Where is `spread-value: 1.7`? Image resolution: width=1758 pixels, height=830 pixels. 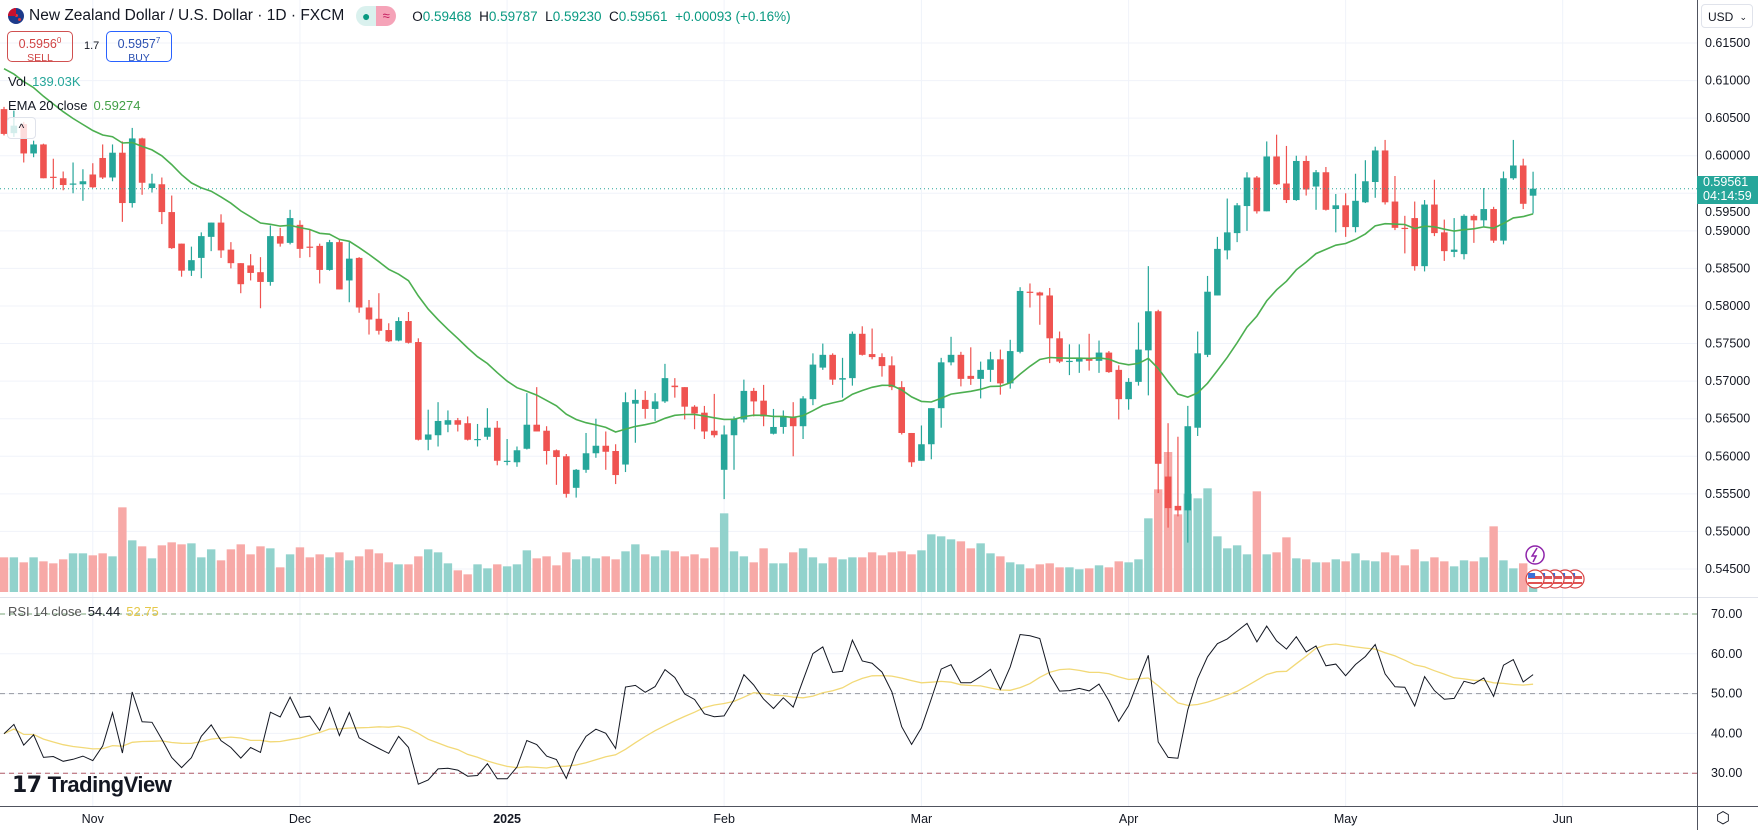
spread-value: 1.7 is located at coordinates (92, 46).